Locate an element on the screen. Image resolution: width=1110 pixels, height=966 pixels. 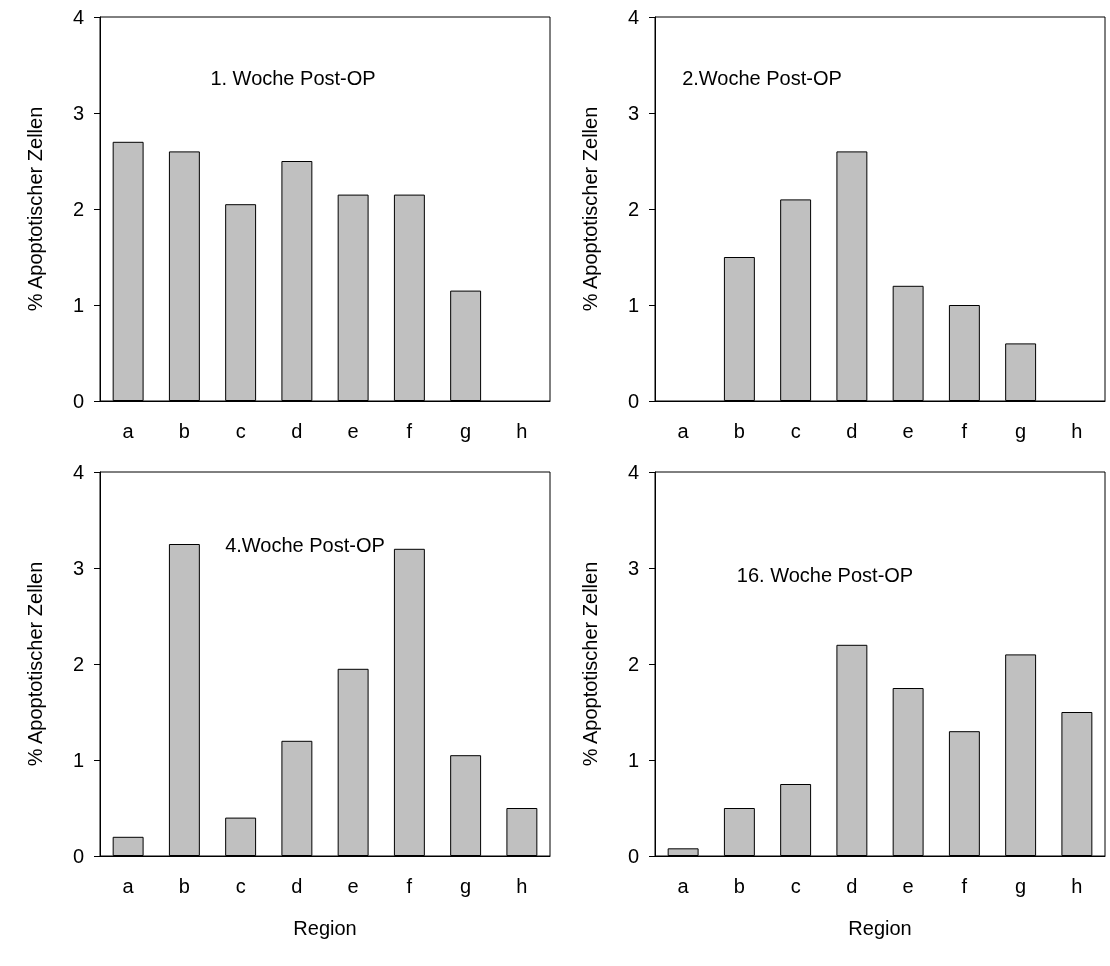
text: 16. Woche Post-OP is located at coordinates (825, 575).